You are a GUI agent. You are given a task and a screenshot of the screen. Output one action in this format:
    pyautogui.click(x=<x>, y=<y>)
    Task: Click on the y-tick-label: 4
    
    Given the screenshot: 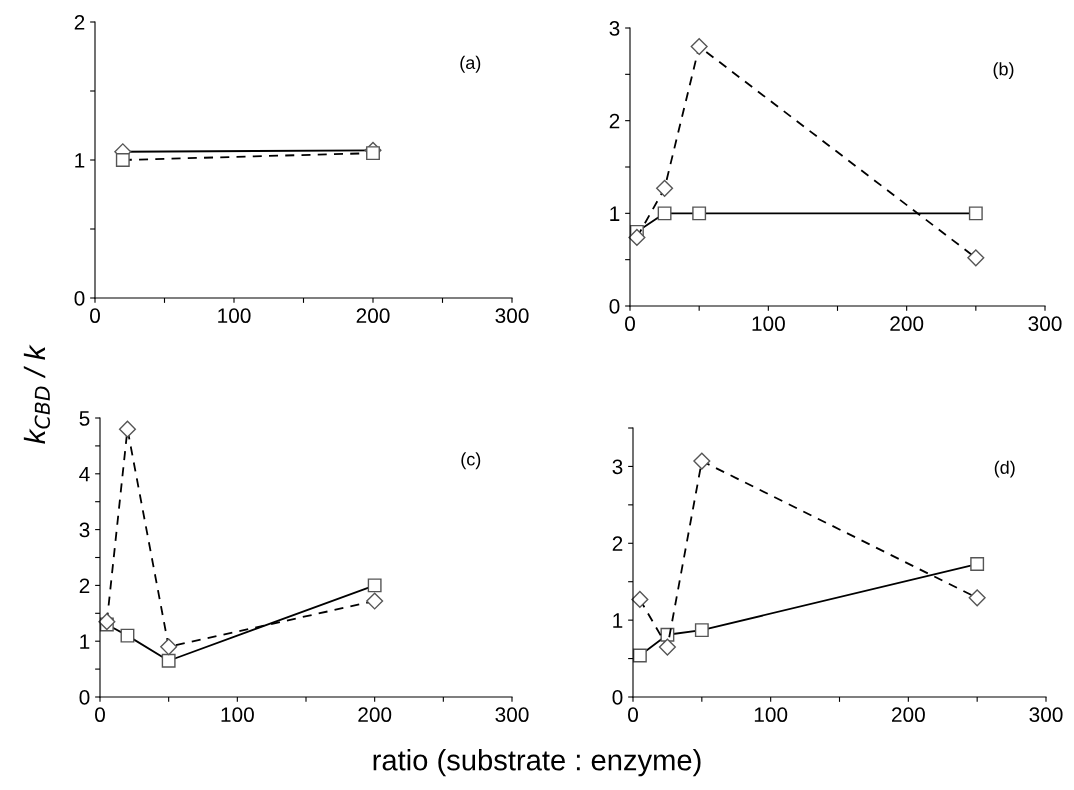 What is the action you would take?
    pyautogui.click(x=84, y=474)
    